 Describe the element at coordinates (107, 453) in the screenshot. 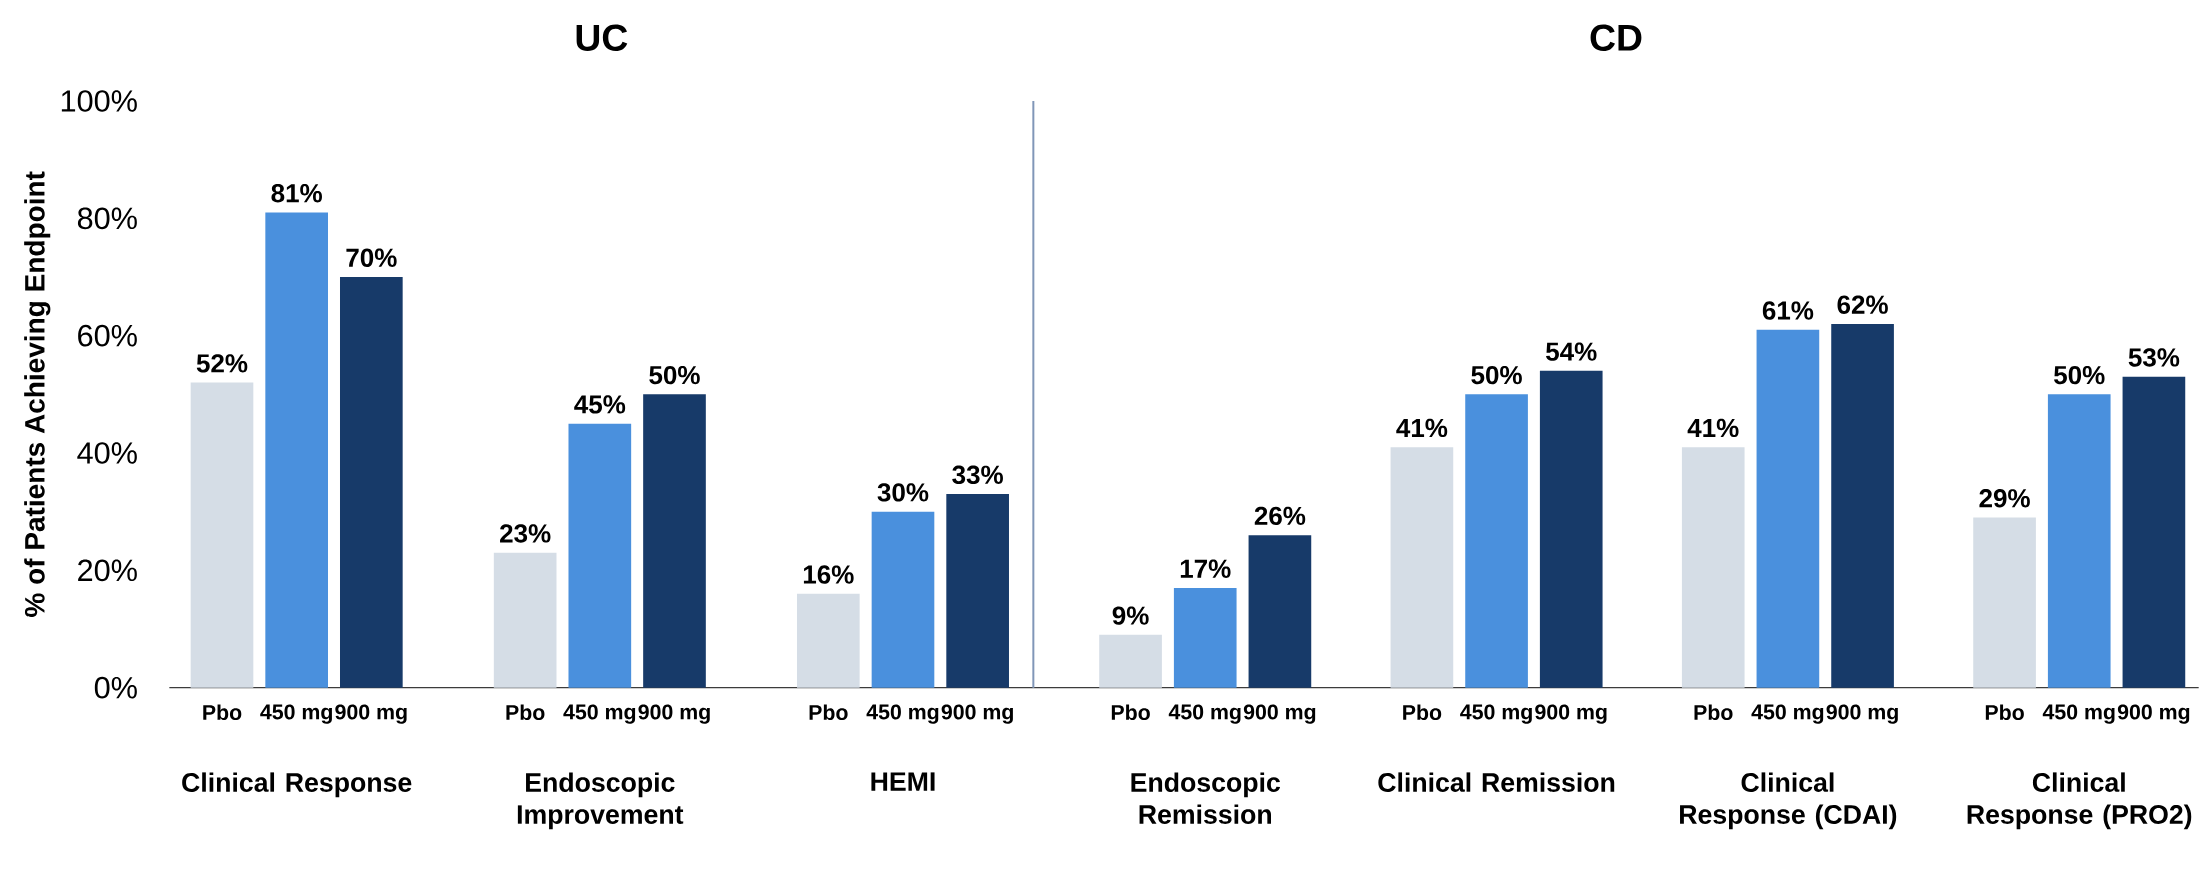

I see `y-tick-label: 40%` at that location.